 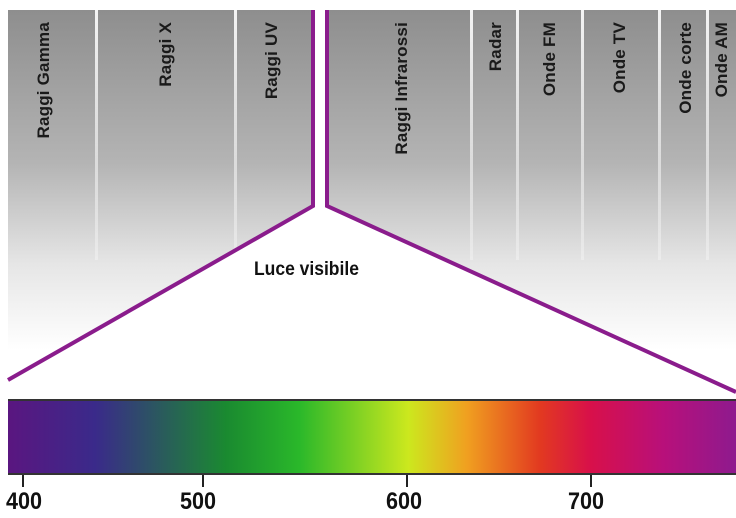 I want to click on center-gap, so click(x=320, y=110).